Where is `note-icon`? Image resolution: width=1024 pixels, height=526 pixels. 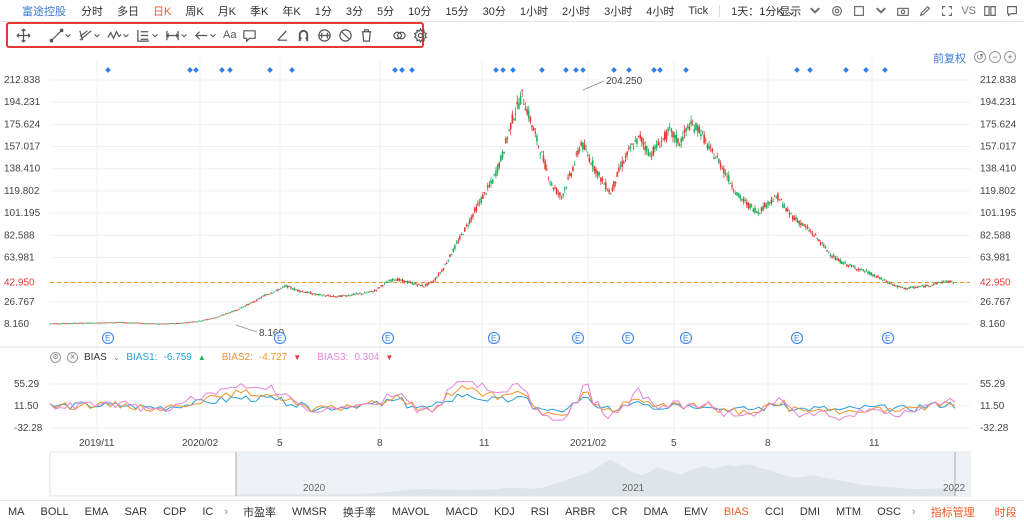
note-icon is located at coordinates (249, 35).